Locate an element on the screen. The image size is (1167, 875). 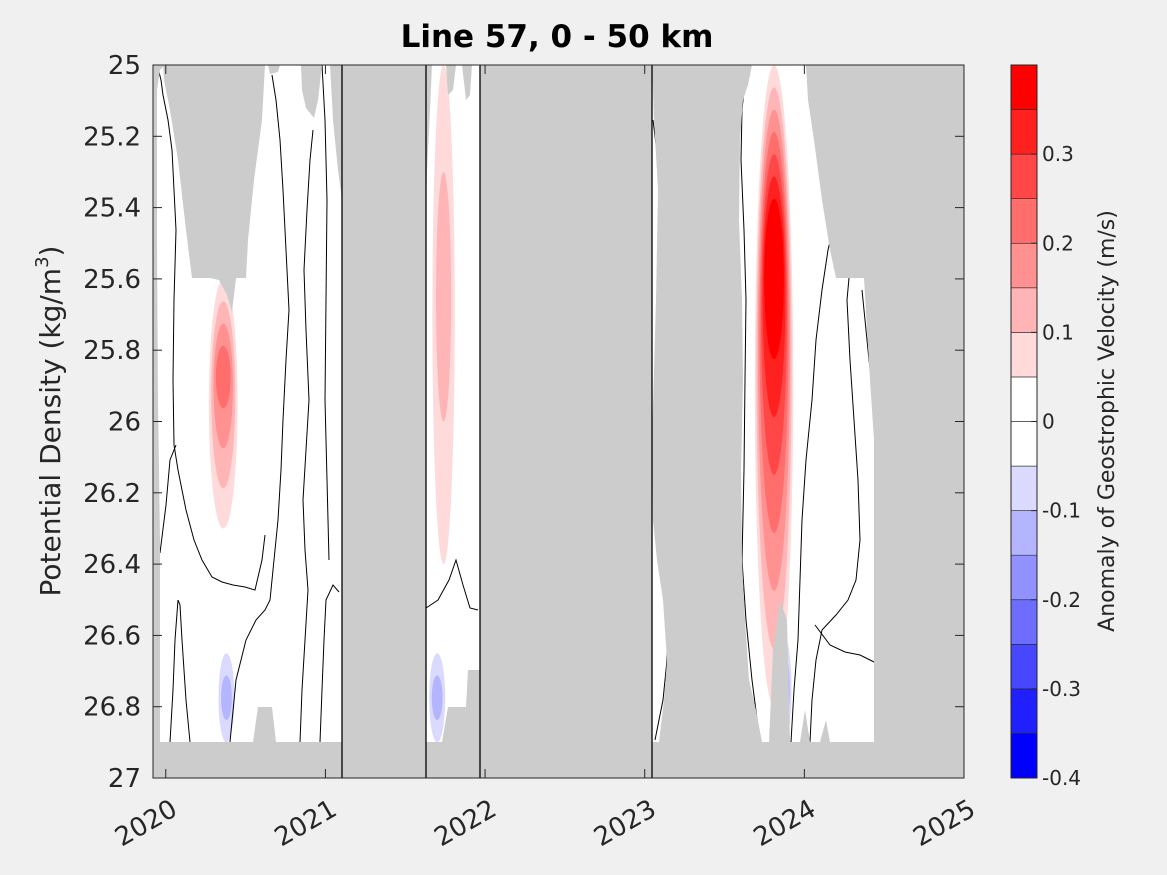
chart-title: Line 57, 0 - 50 km is located at coordinates (557, 37).